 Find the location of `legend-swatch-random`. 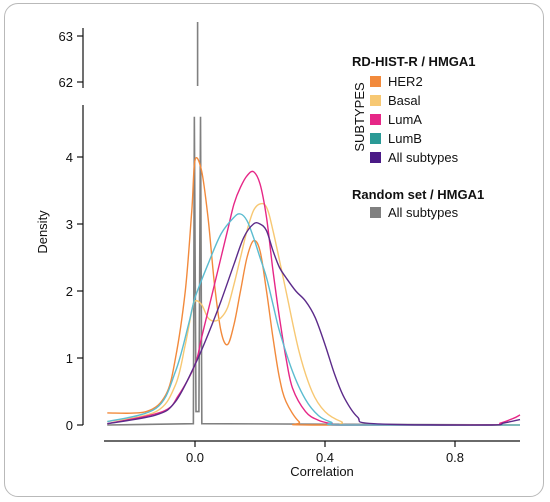

legend-swatch-random is located at coordinates (375, 212).